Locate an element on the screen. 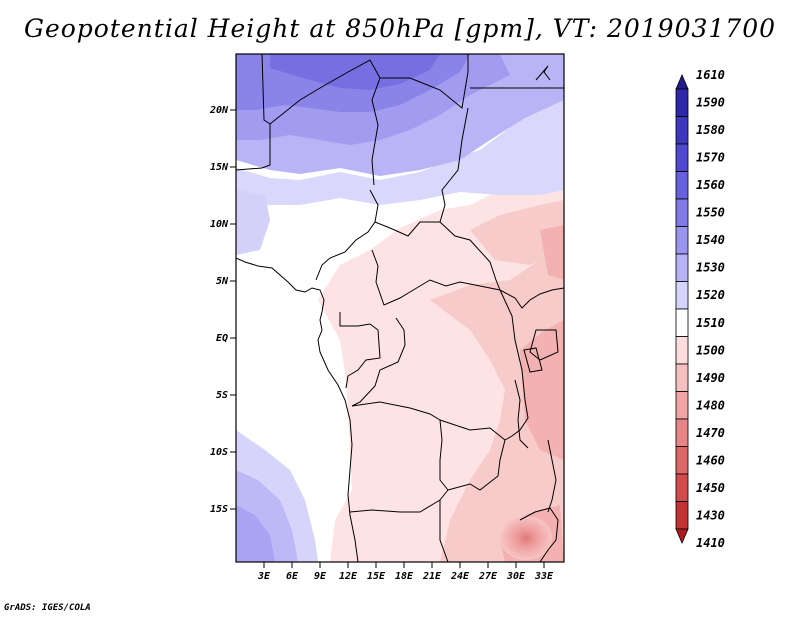  colorbar-cap-top is located at coordinates (682, 81).